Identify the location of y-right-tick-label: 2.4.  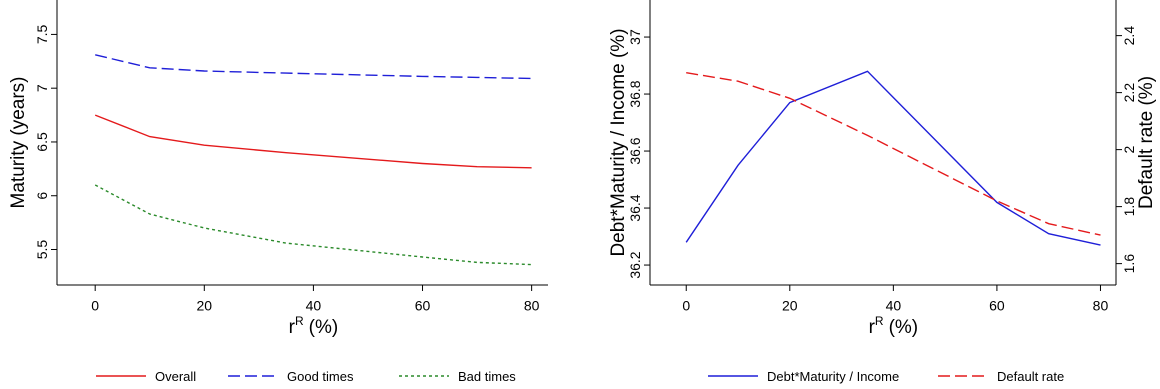
(1129, 36).